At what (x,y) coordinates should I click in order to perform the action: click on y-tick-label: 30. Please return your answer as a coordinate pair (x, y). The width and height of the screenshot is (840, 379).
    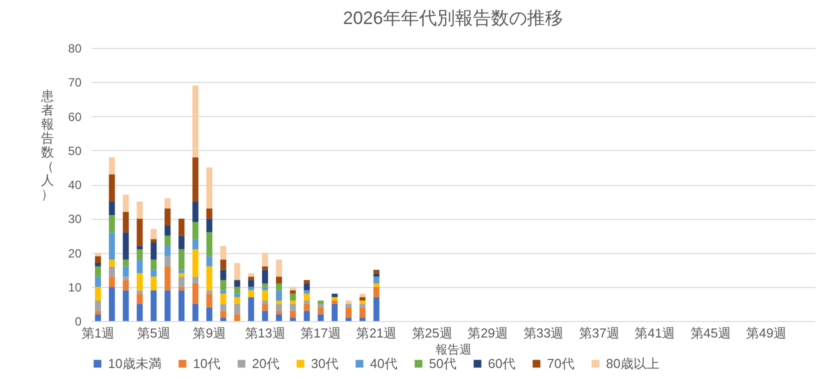
    Looking at the image, I should click on (75, 219).